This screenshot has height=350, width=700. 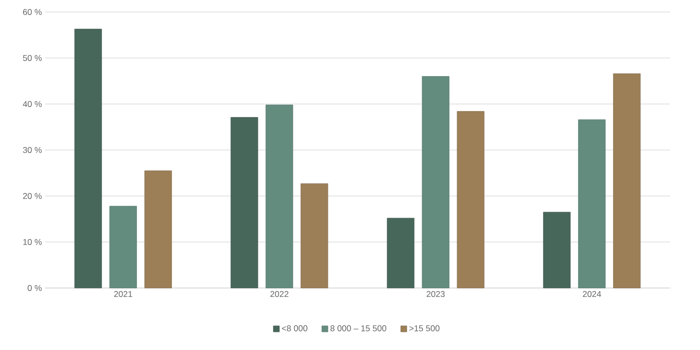 I want to click on x-tick-label: 2024, so click(x=592, y=294).